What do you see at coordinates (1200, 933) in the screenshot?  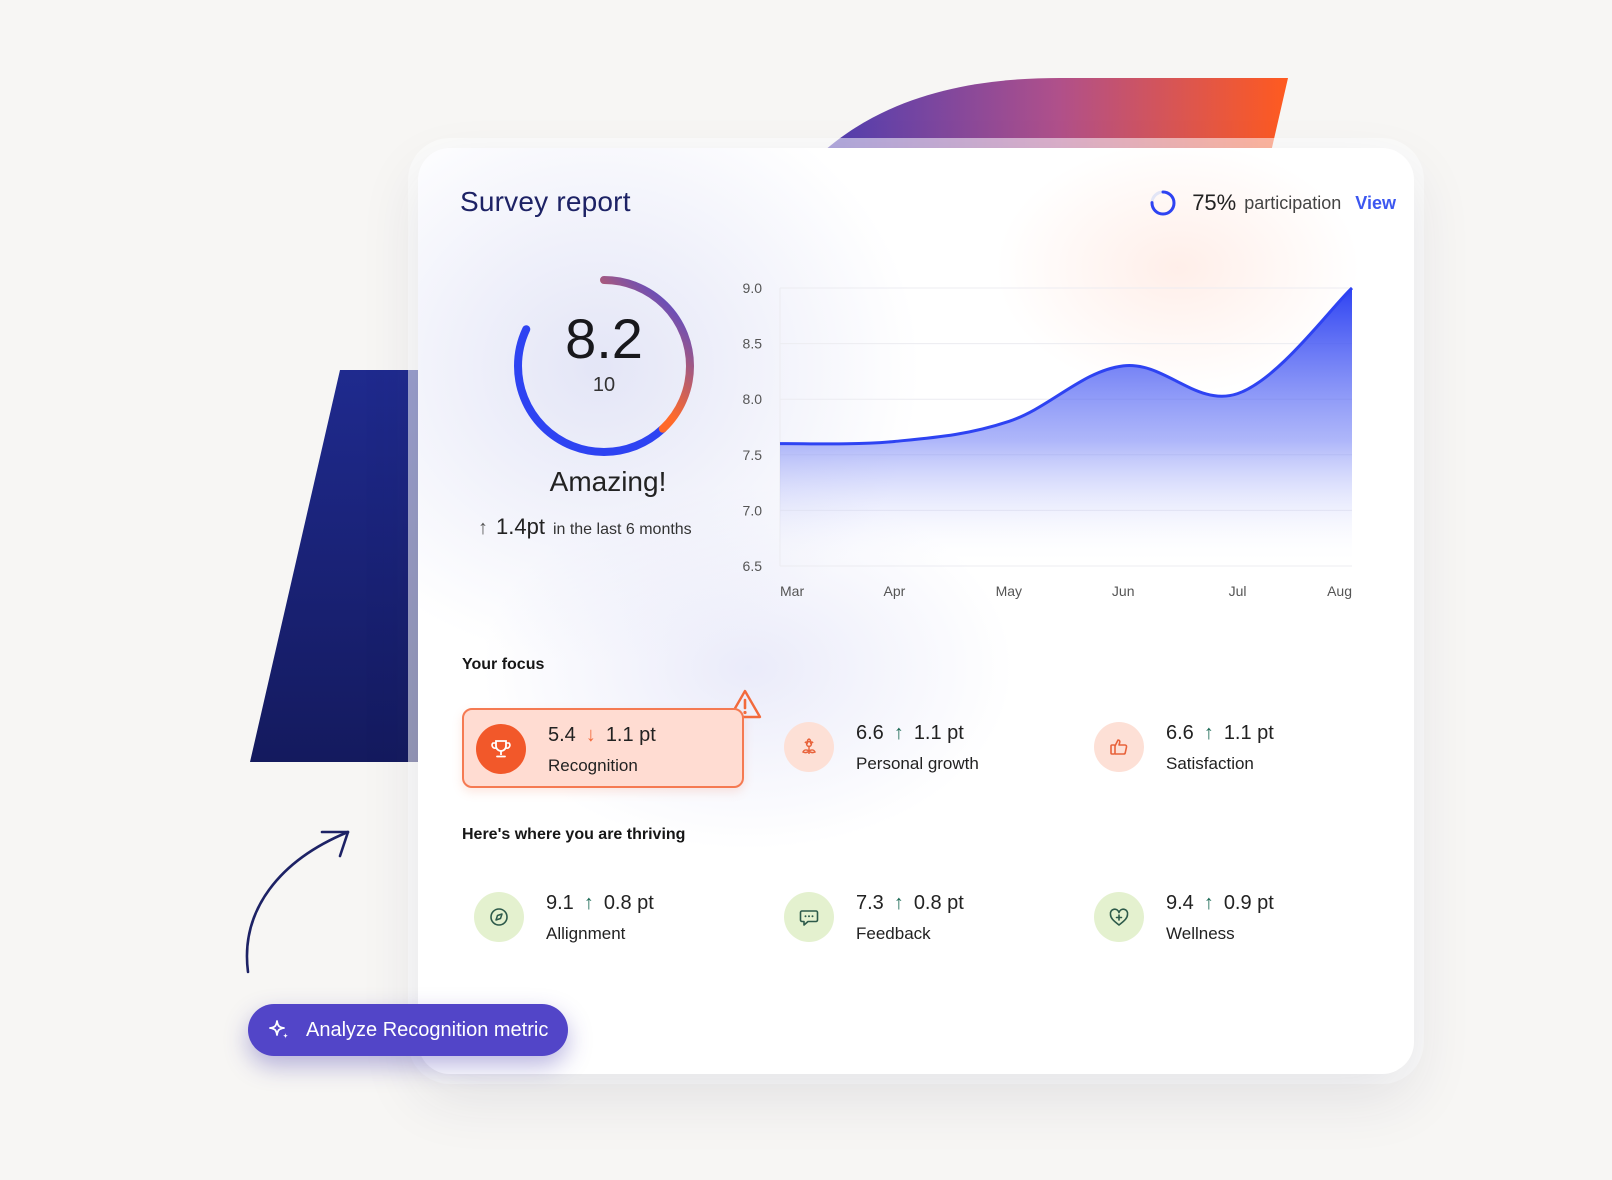 I see `metric-name: Wellness` at bounding box center [1200, 933].